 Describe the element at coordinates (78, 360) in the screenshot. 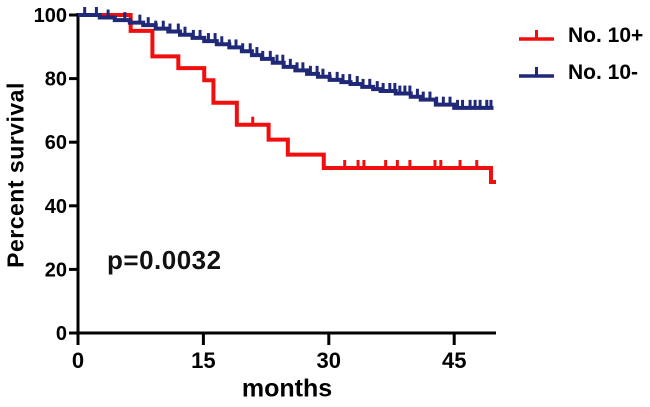

I see `x-tick-label: 0` at that location.